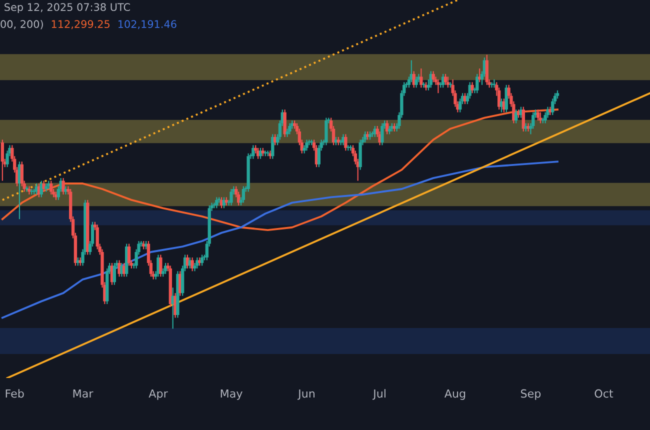 The height and width of the screenshot is (430, 650). What do you see at coordinates (15, 393) in the screenshot?
I see `x-tick-label: Feb` at bounding box center [15, 393].